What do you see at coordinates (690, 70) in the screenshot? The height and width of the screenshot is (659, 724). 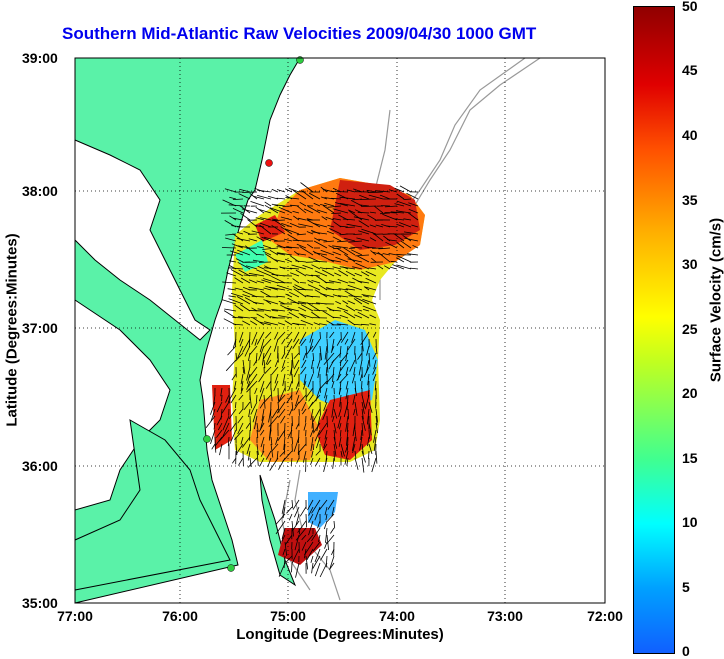 I see `colorbar-tick: 45` at bounding box center [690, 70].